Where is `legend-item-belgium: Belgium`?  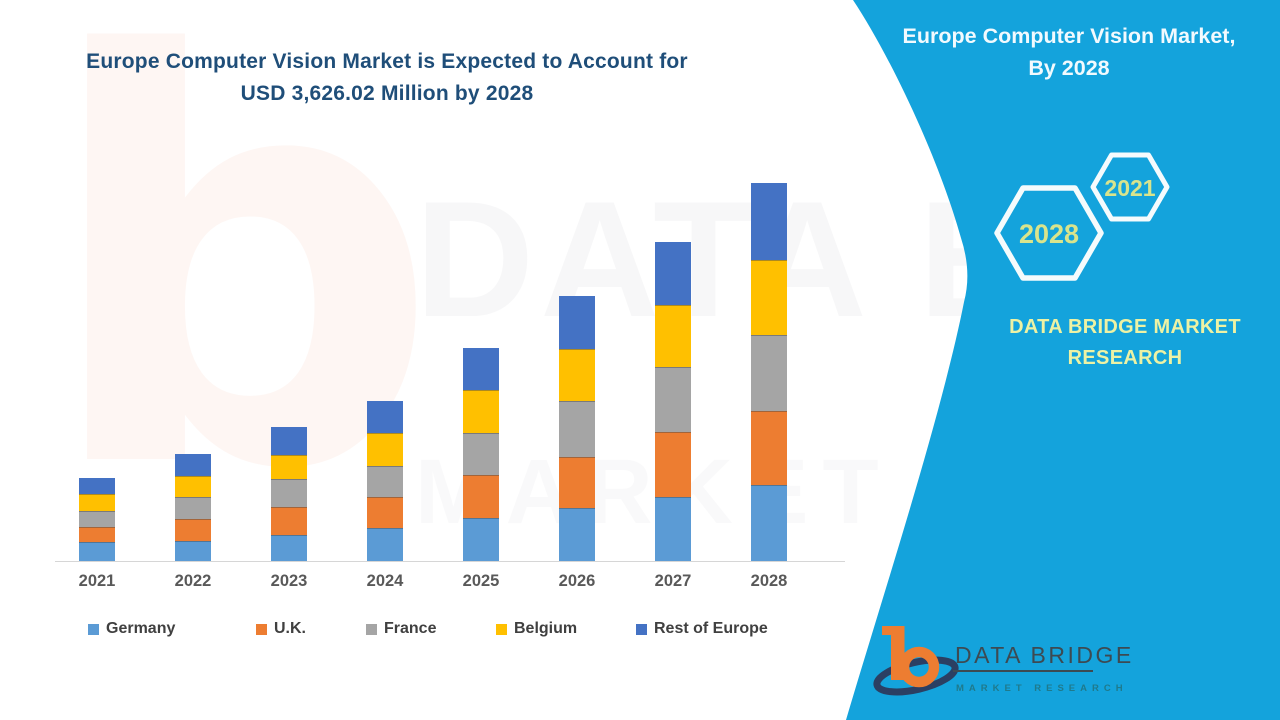
legend-item-belgium: Belgium is located at coordinates (536, 629).